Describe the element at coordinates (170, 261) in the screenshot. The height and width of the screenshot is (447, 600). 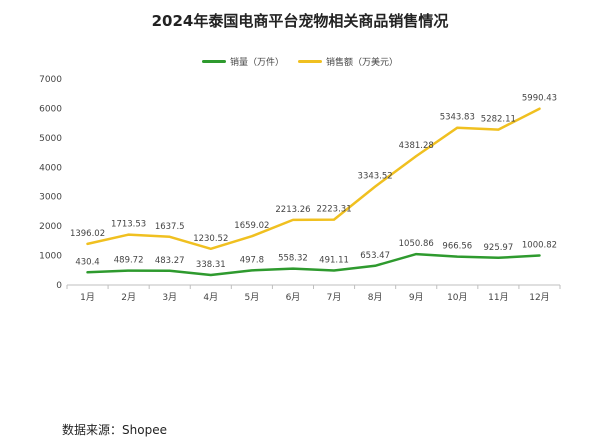
I see `data-label: 483.27` at that location.